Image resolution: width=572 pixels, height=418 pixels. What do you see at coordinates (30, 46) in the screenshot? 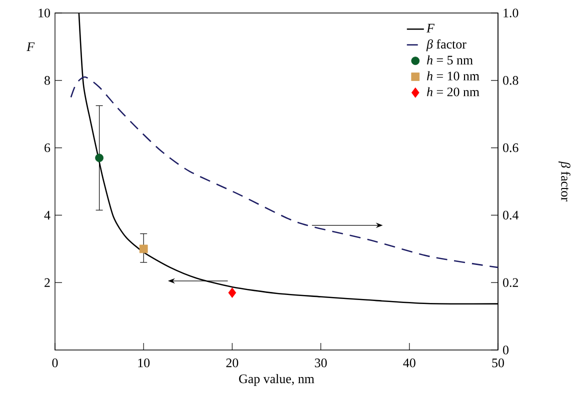
I see `y-axis-title: F` at bounding box center [30, 46].